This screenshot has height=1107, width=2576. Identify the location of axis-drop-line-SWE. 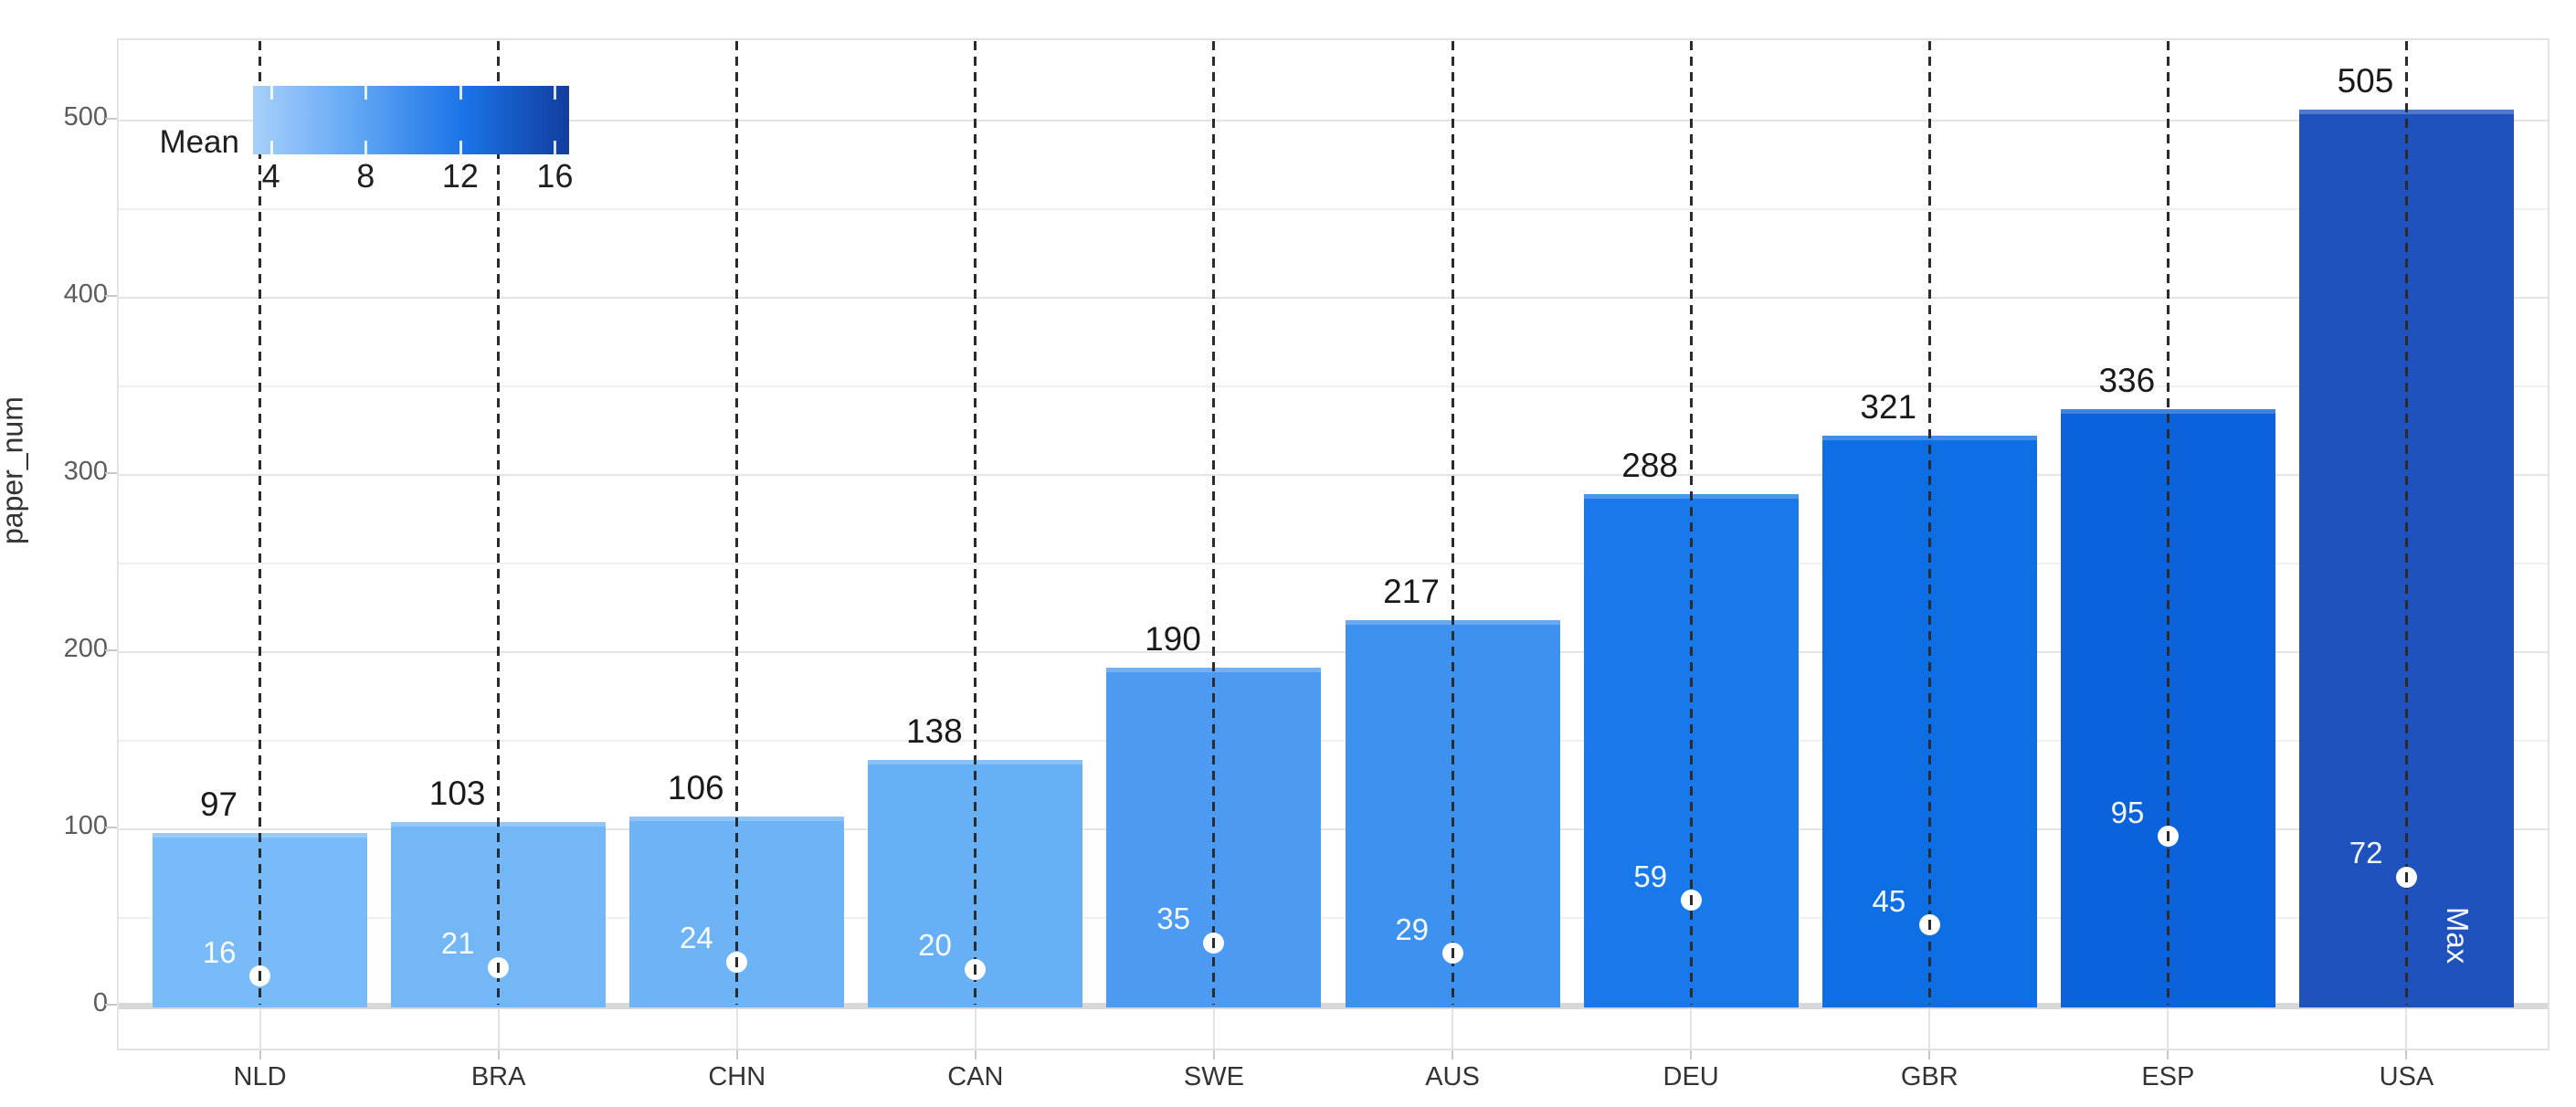
(1213, 1027).